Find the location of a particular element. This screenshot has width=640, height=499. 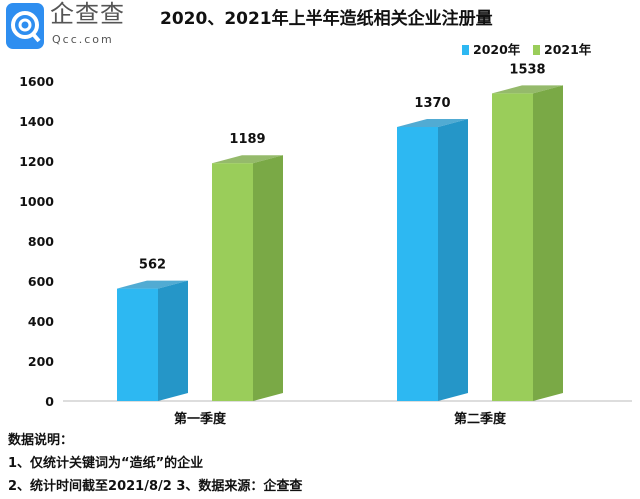

y-tick-label: 200 is located at coordinates (41, 361).